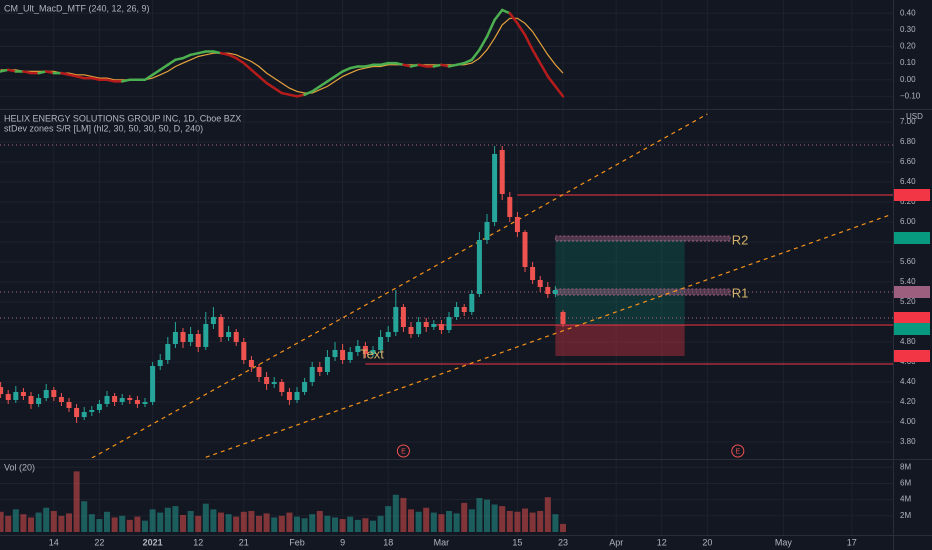  I want to click on x-tick-label: 2021, so click(153, 542).